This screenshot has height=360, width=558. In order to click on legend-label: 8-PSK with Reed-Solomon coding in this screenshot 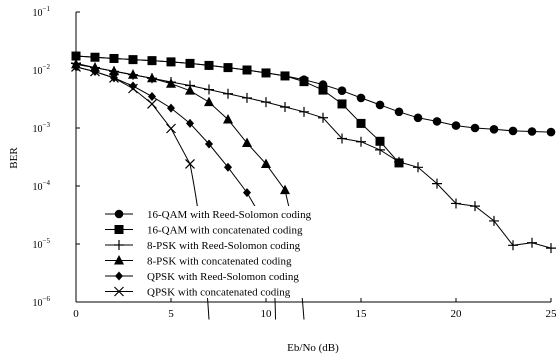, I will do `click(224, 246)`.